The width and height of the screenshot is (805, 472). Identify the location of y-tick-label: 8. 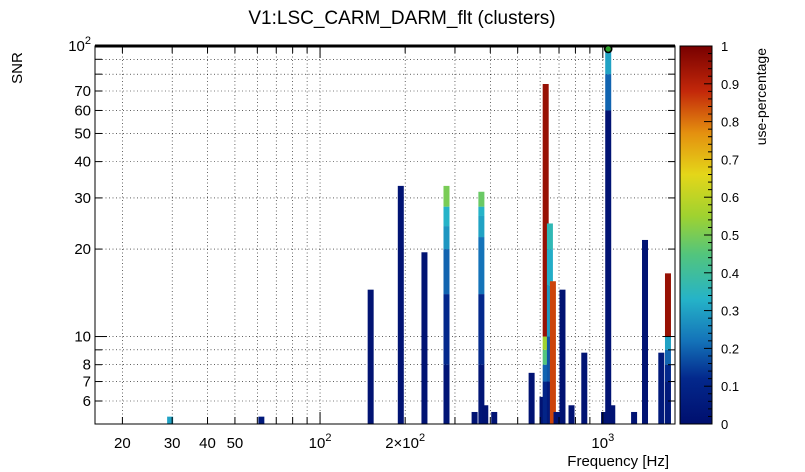
(87, 365).